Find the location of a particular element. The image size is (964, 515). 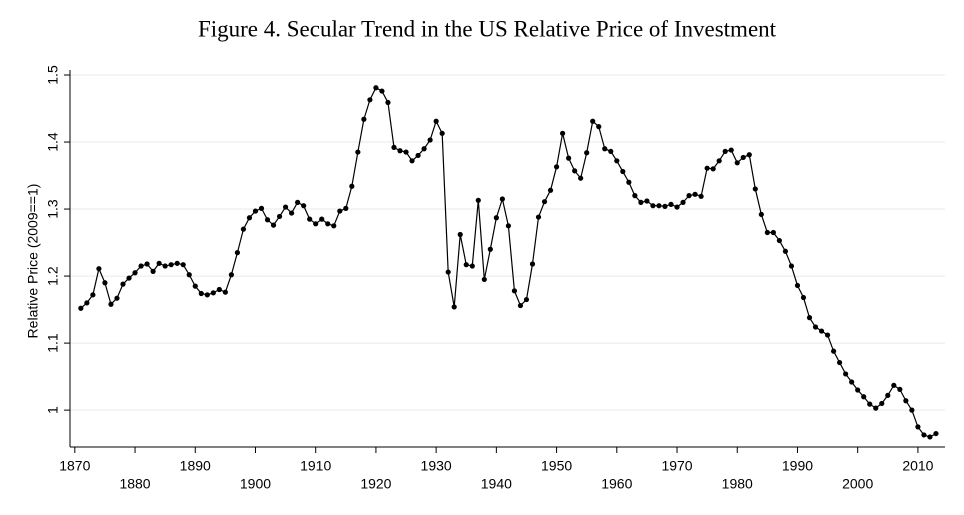

x-tick-label: 1990 is located at coordinates (797, 466).